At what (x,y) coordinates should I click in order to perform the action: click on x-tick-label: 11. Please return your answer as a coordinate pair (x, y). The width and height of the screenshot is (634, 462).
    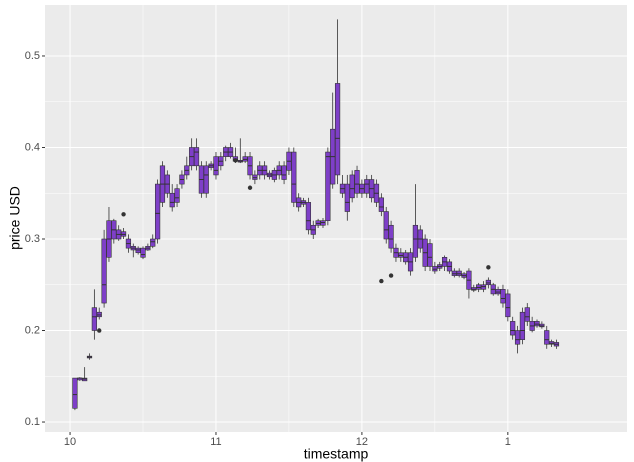
    Looking at the image, I should click on (215, 442).